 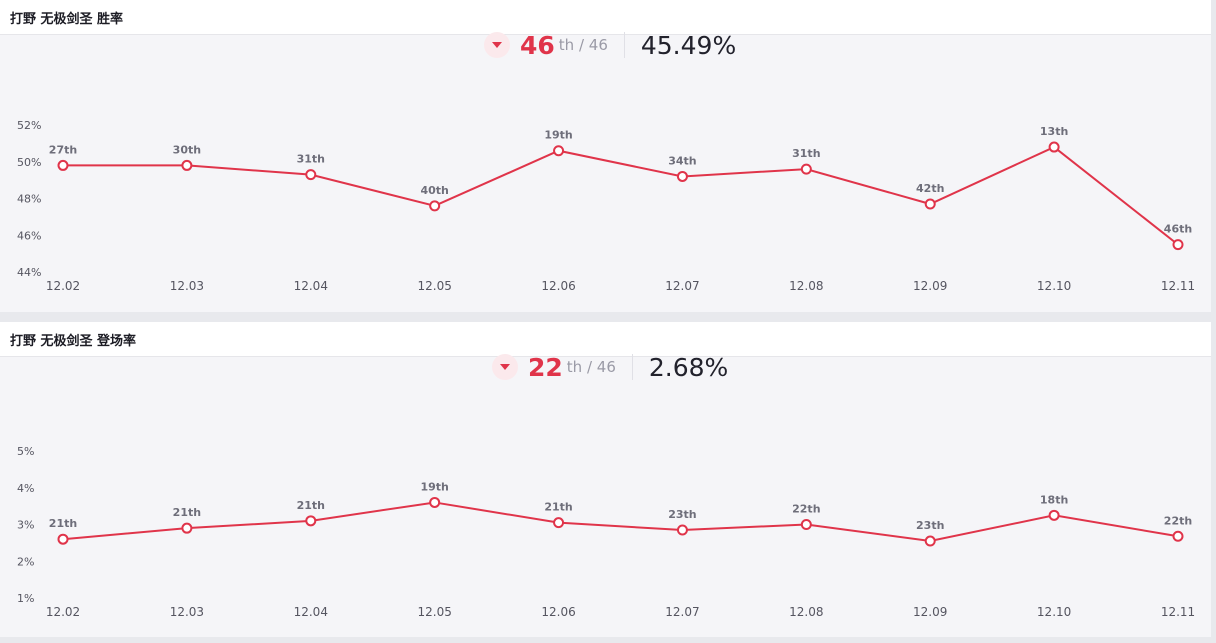 I want to click on point-rank-label: 13th, so click(x=1054, y=131).